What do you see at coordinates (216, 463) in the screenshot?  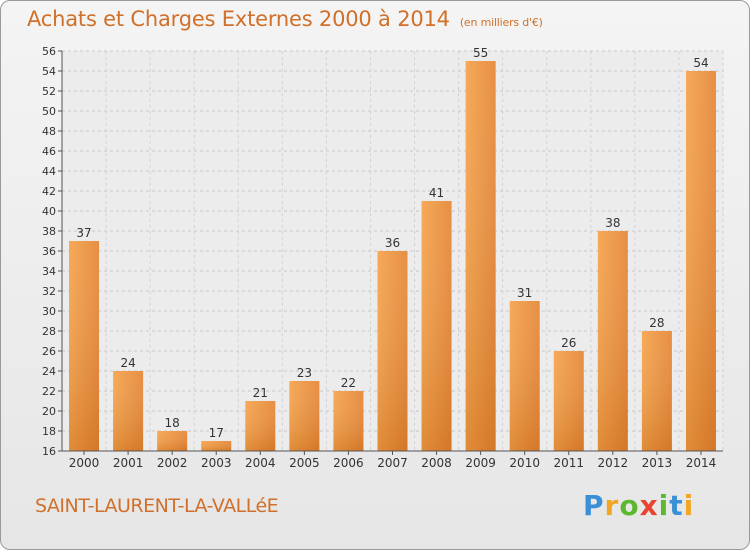 I see `x-tick-label: 2003` at bounding box center [216, 463].